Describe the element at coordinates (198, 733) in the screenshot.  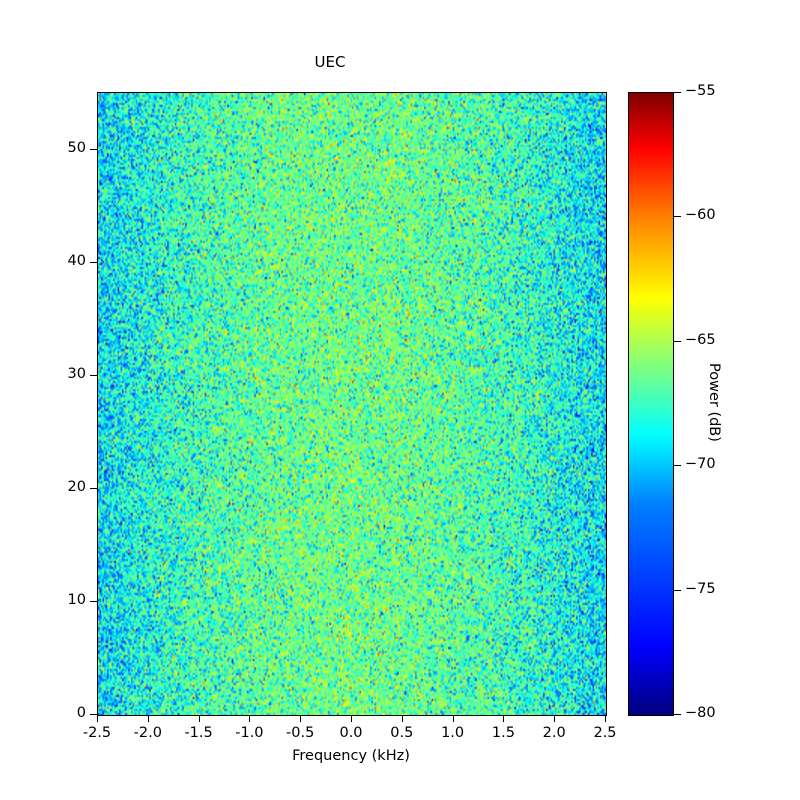
I see `x-tick-label: -1.5` at that location.